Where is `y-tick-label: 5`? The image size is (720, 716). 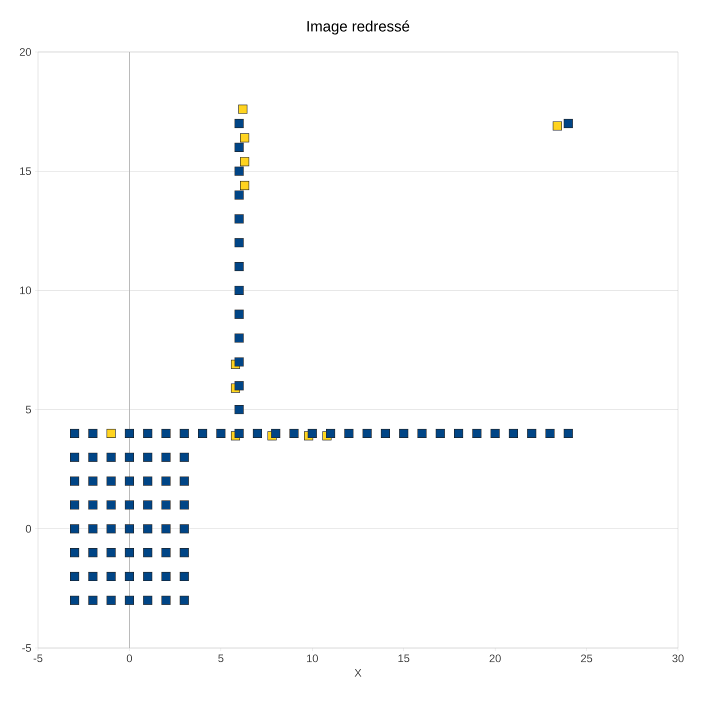 y-tick-label: 5 is located at coordinates (29, 410).